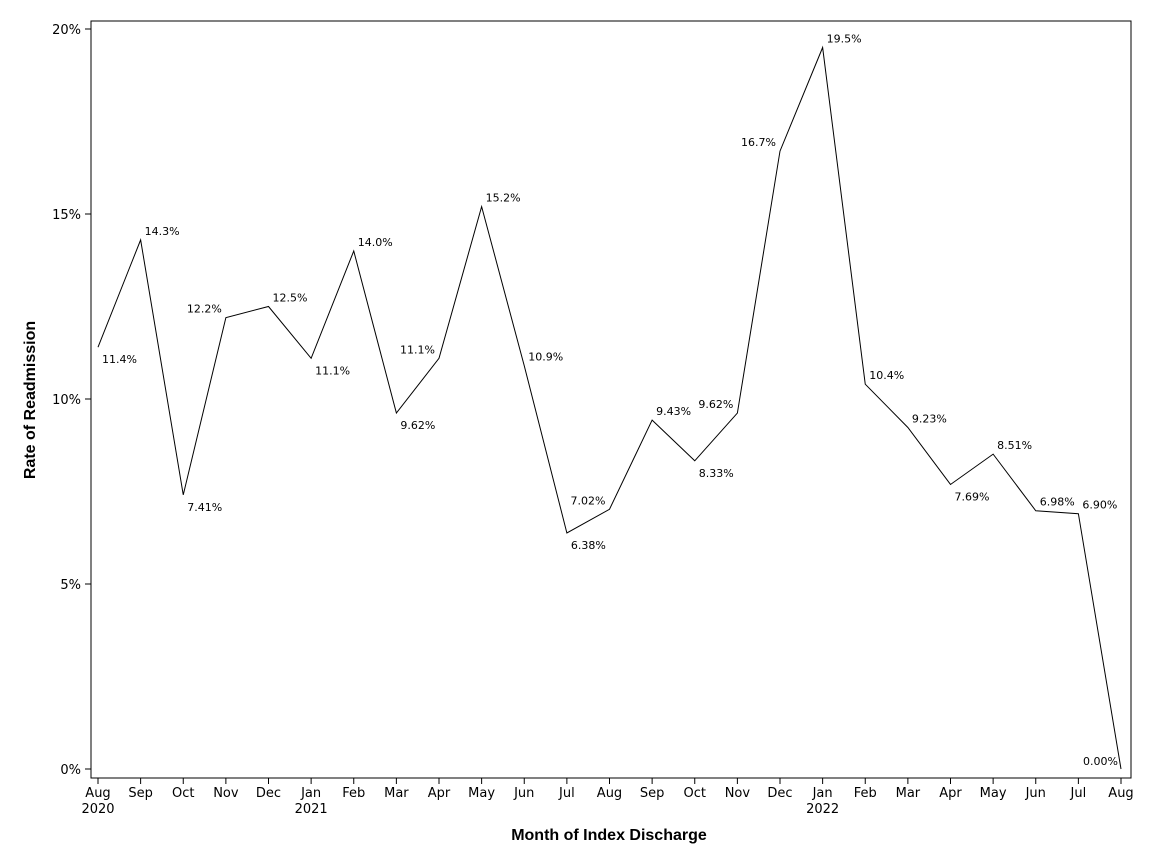  I want to click on x-axis-title: Month of Index Discharge, so click(609, 835).